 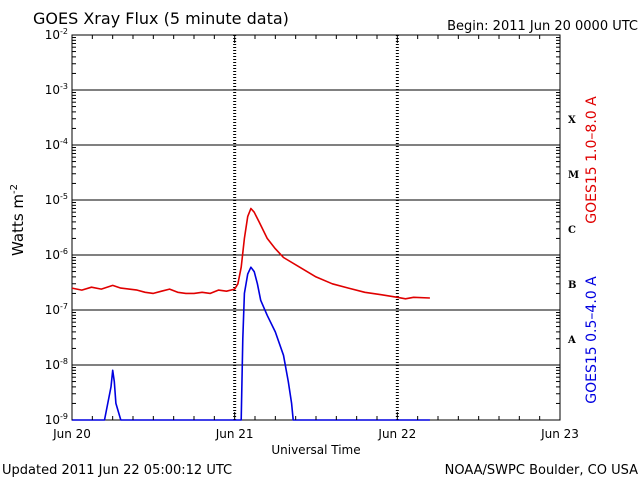 What do you see at coordinates (64, 251) in the screenshot?
I see `y-tick-exp: -6` at bounding box center [64, 251].